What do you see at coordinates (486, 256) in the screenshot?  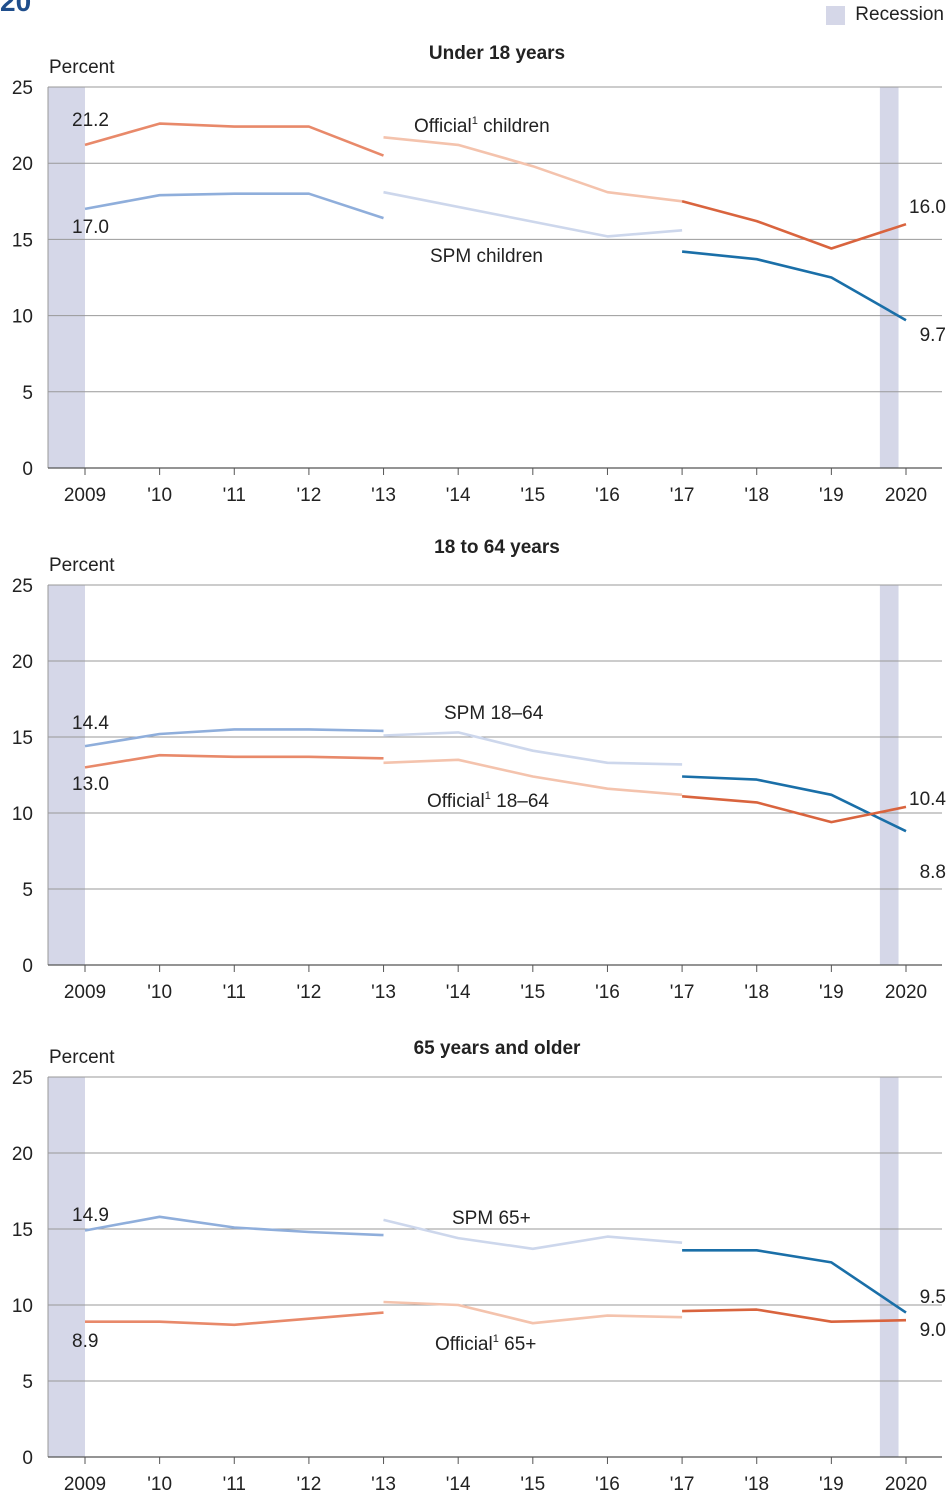 I see `series-label: SPM children` at bounding box center [486, 256].